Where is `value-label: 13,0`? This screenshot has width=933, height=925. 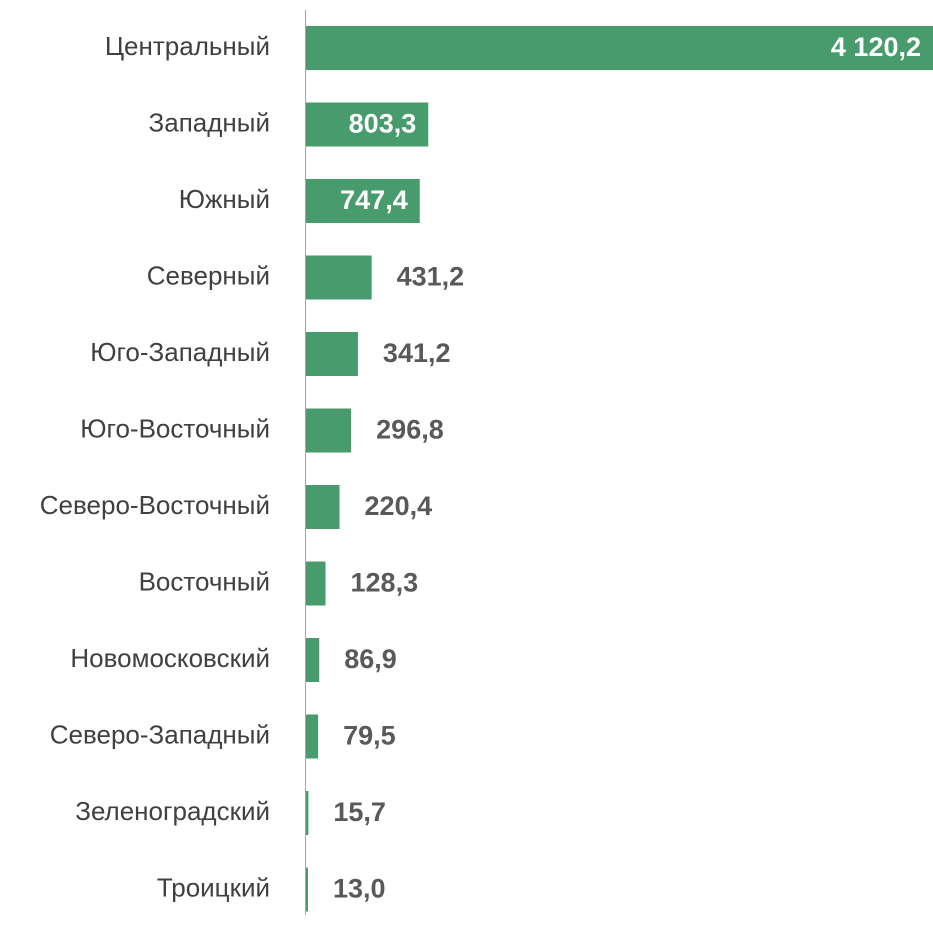 value-label: 13,0 is located at coordinates (359, 889).